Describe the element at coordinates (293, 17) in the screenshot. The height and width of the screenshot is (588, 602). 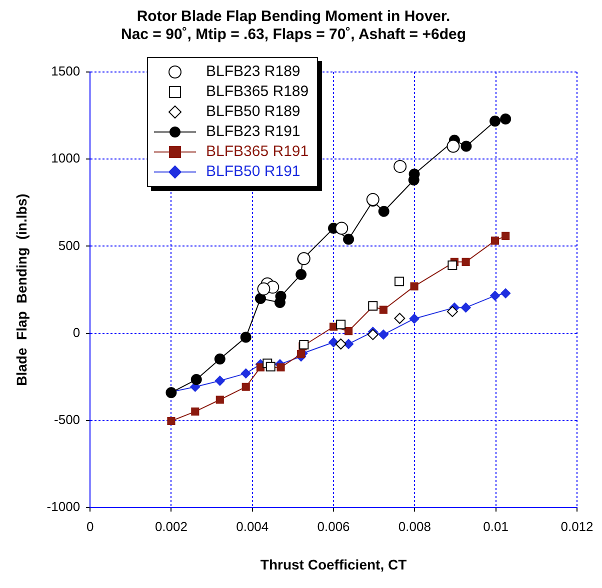
I see `text: Rotor Blade Flap Bending Moment in Hover.` at that location.